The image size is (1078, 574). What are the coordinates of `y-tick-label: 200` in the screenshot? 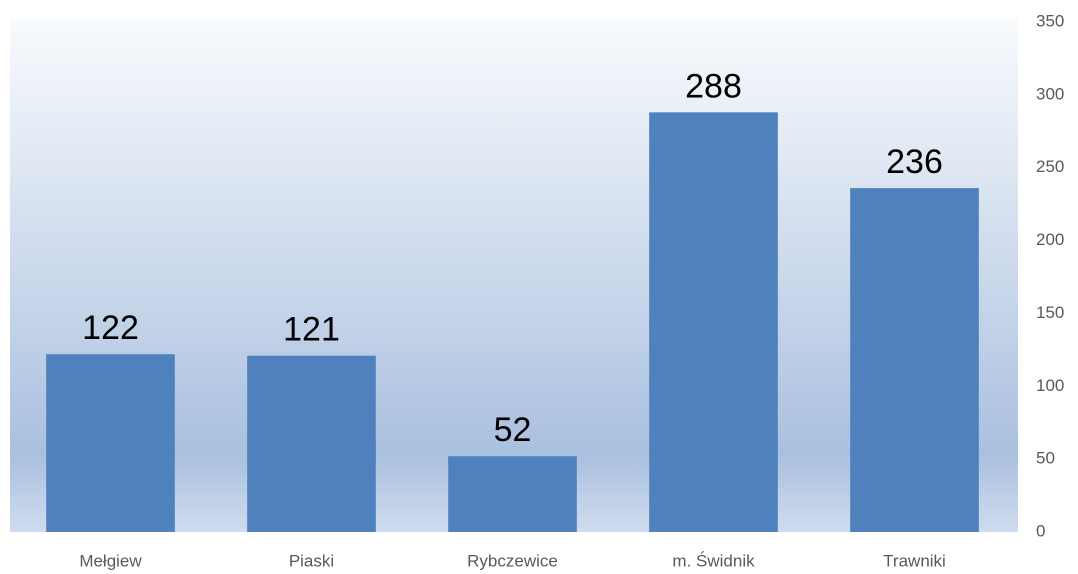 It's located at (1050, 239).